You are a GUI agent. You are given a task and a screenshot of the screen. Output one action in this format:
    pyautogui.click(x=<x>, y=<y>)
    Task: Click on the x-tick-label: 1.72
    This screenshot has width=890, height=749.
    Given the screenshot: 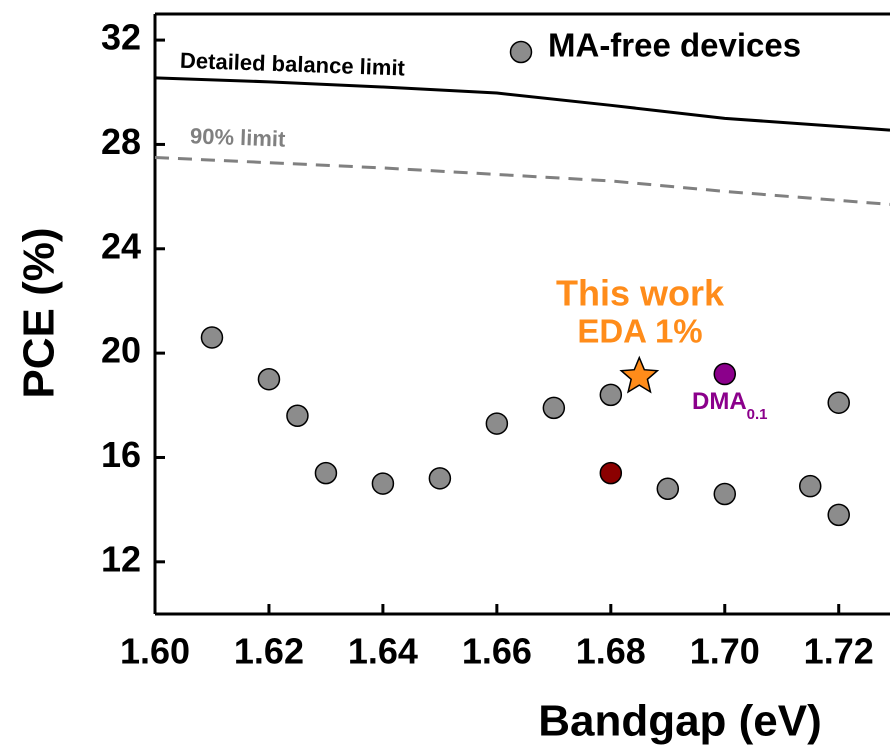 What is the action you would take?
    pyautogui.click(x=839, y=651)
    